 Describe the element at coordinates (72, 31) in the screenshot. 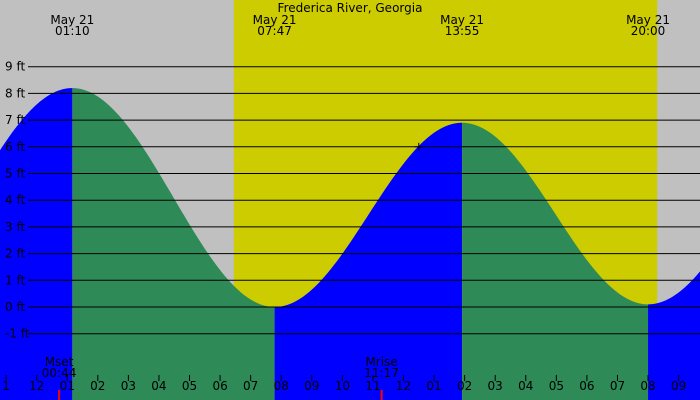

I see `extreme-time-label: 01:10` at that location.